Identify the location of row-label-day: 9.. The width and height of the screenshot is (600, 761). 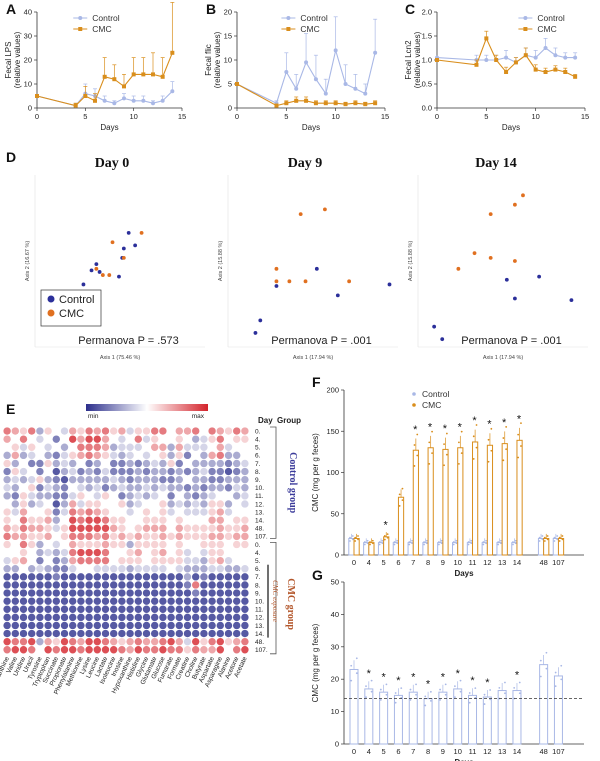
(258, 480).